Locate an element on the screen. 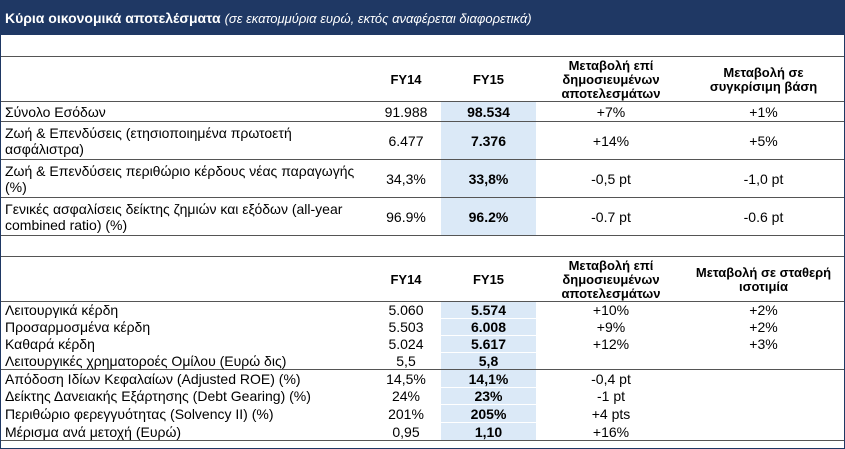  row-label: Σύνολο Εσόδων is located at coordinates (55, 111).